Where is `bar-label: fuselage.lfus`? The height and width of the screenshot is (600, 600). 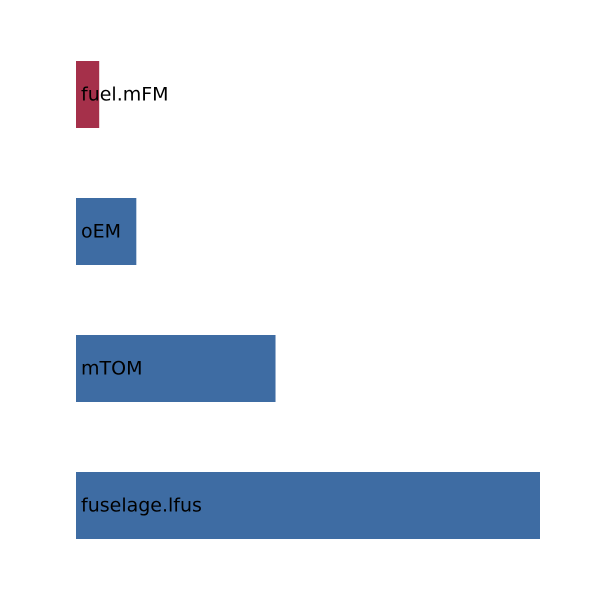 bar-label: fuselage.lfus is located at coordinates (141, 506).